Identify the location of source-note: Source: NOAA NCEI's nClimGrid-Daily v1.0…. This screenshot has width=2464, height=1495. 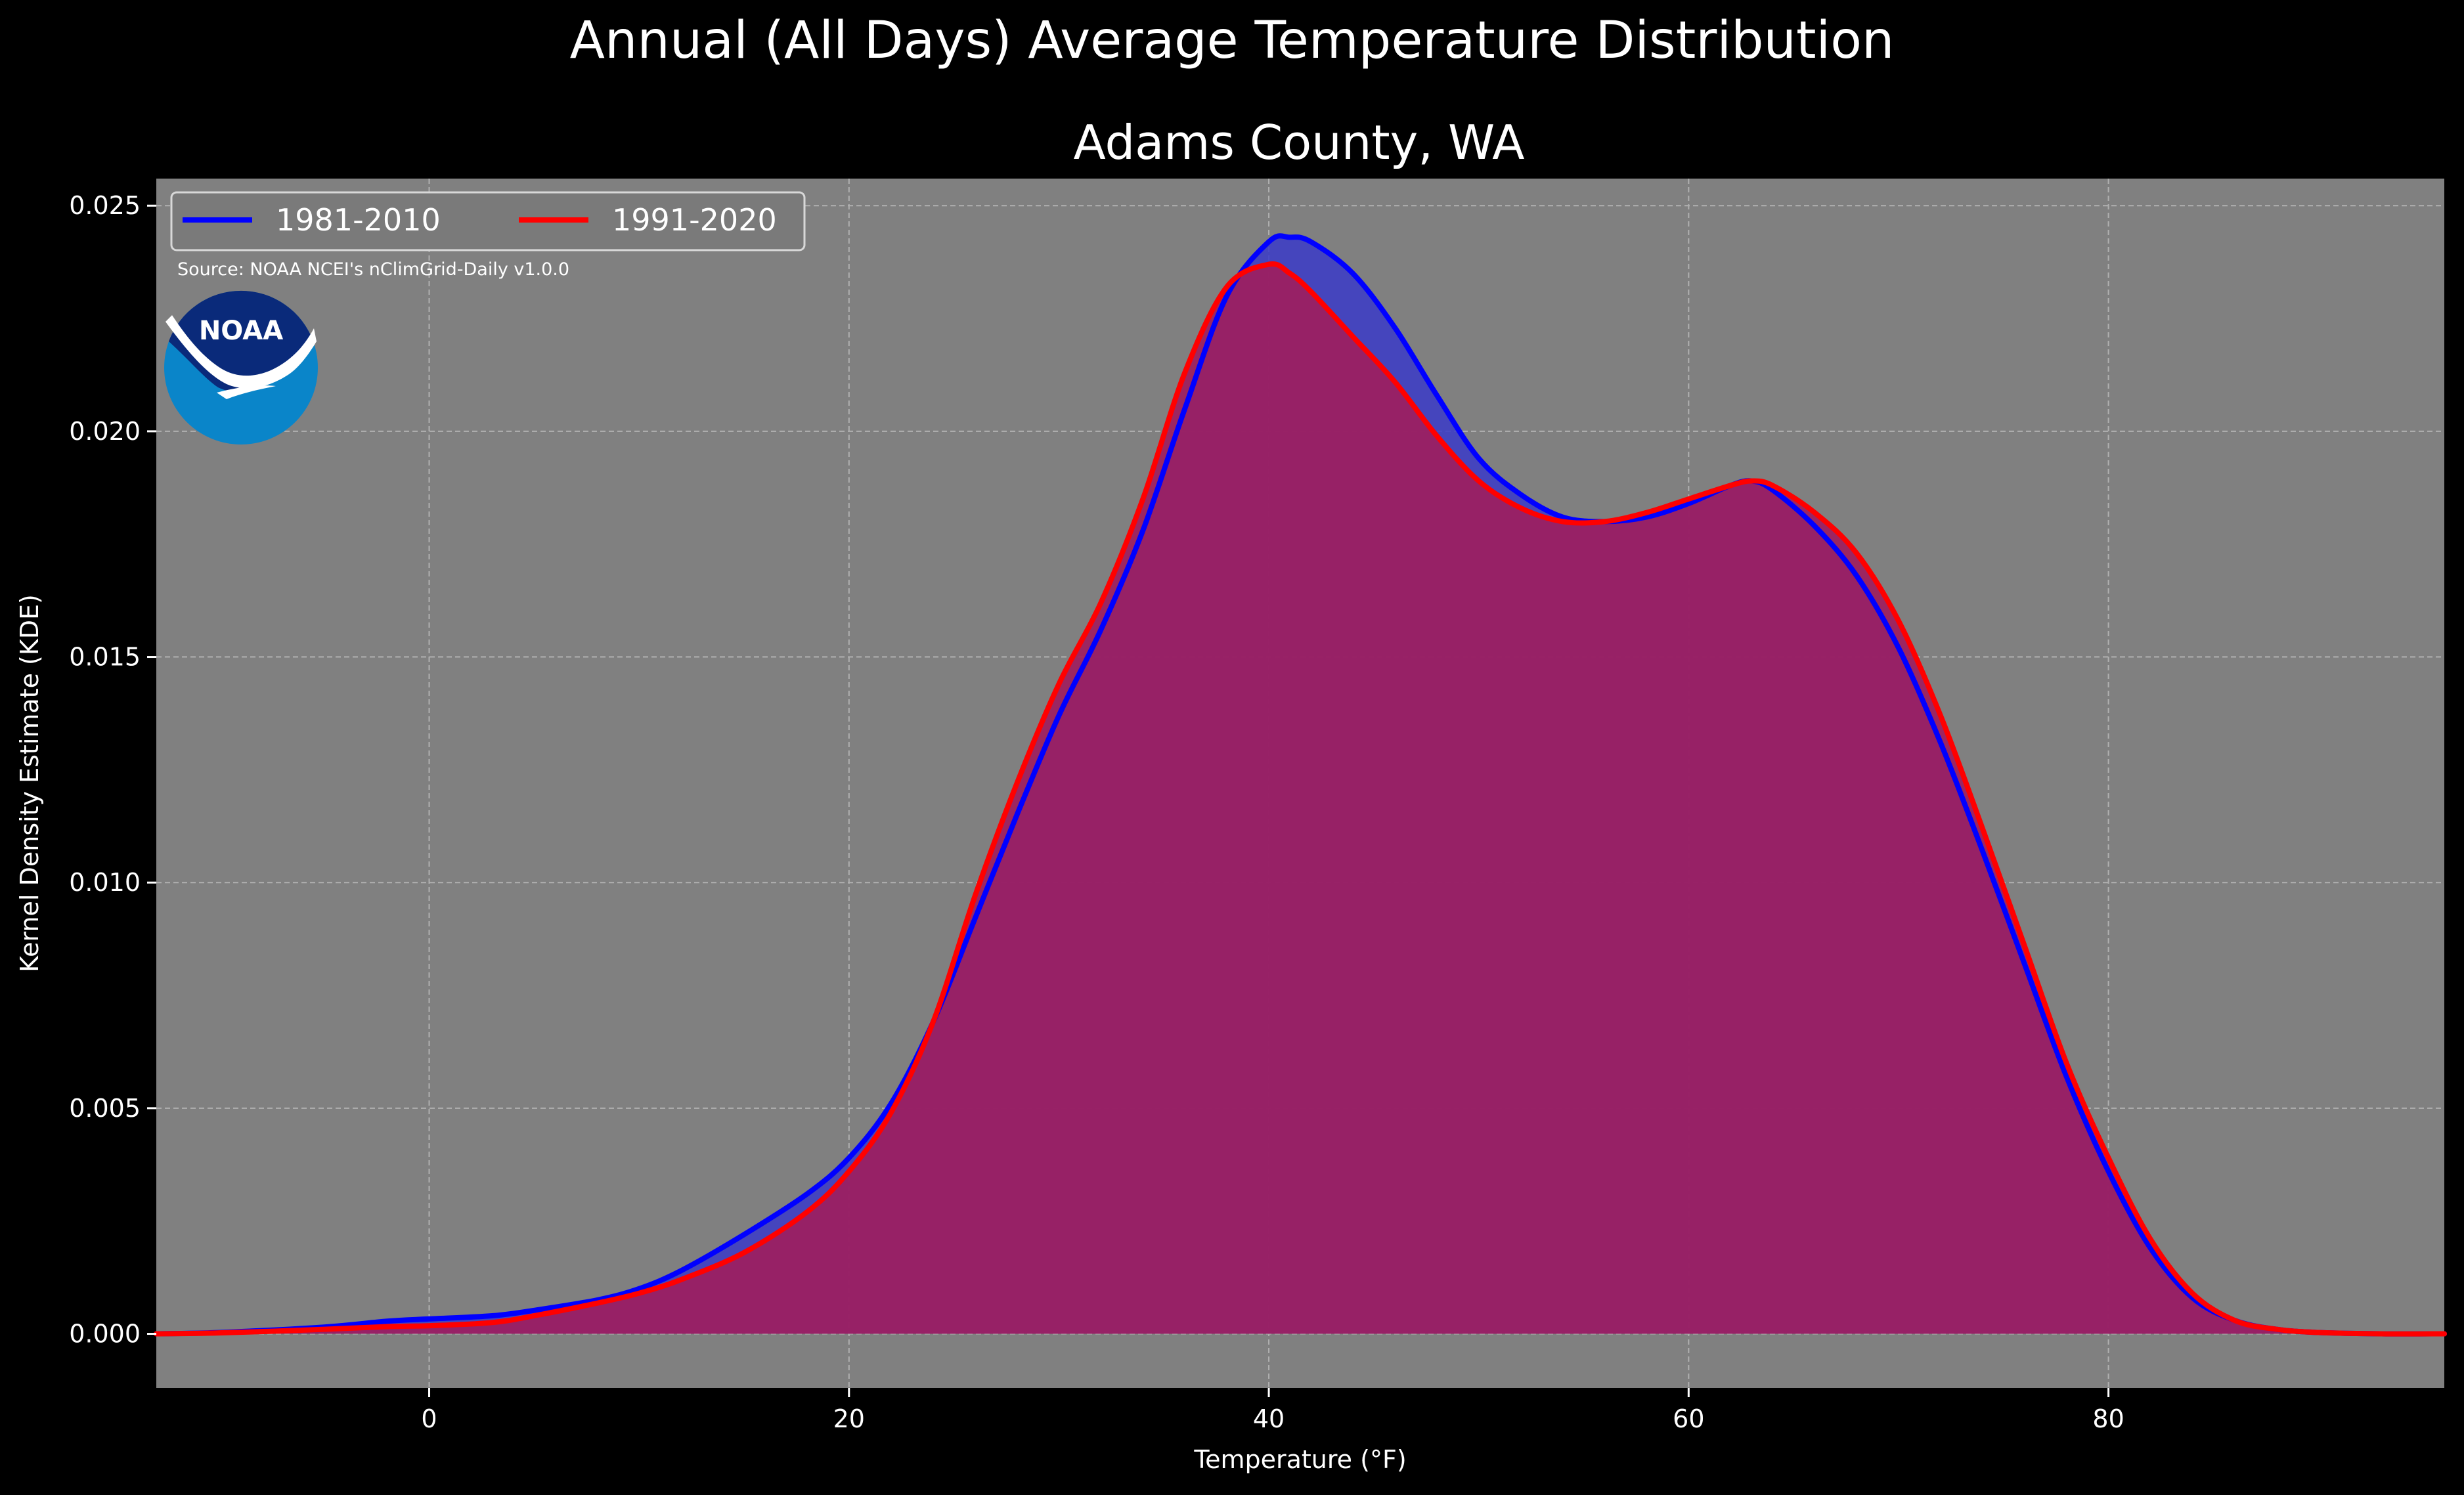
(373, 269).